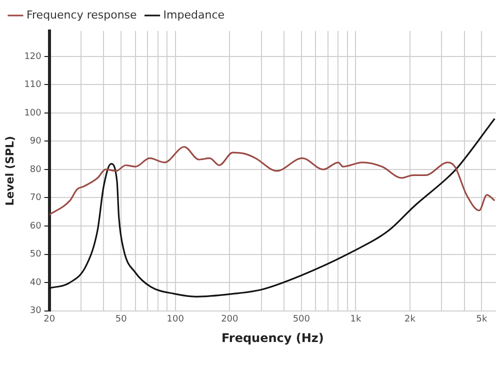 This screenshot has height=372, width=496. Describe the element at coordinates (301, 319) in the screenshot. I see `x-tick-label: 500` at that location.